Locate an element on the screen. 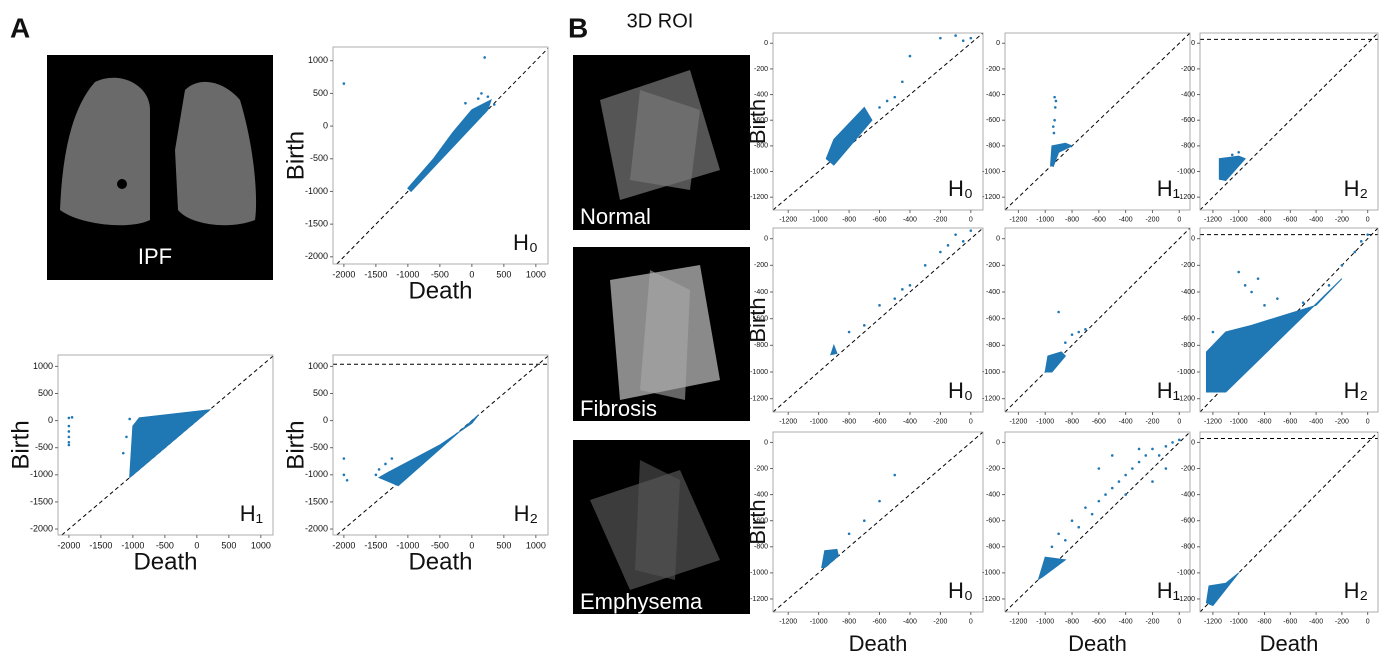  x-tick-label: -1500 is located at coordinates (375, 546).